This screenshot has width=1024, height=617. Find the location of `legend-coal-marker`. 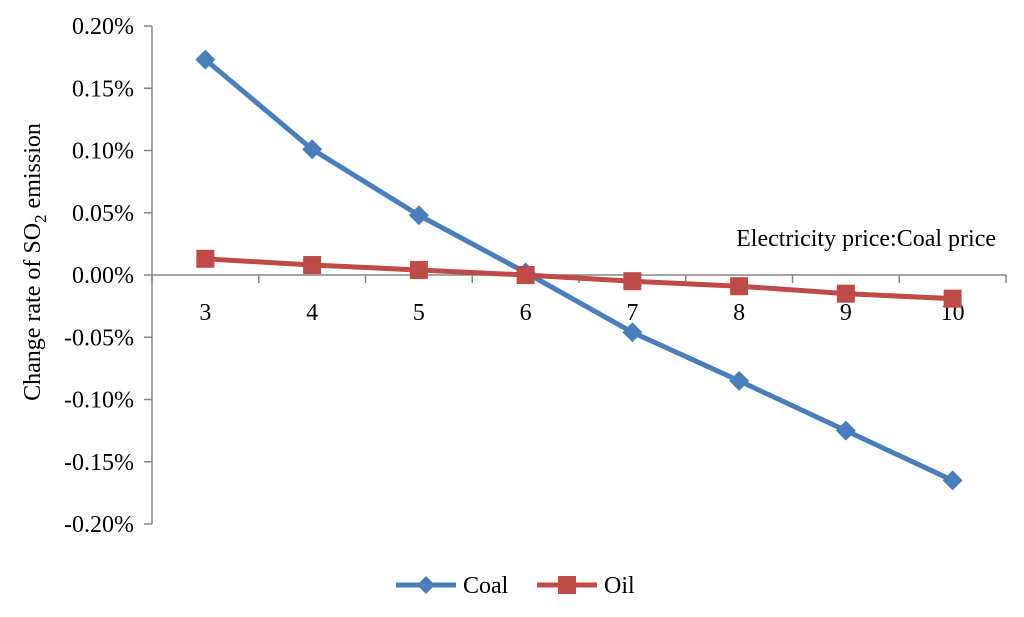

legend-coal-marker is located at coordinates (426, 585).